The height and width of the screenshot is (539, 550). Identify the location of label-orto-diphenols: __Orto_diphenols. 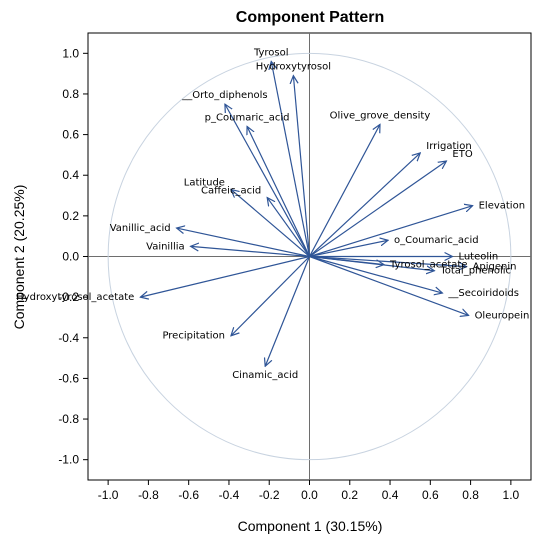
(224, 95).